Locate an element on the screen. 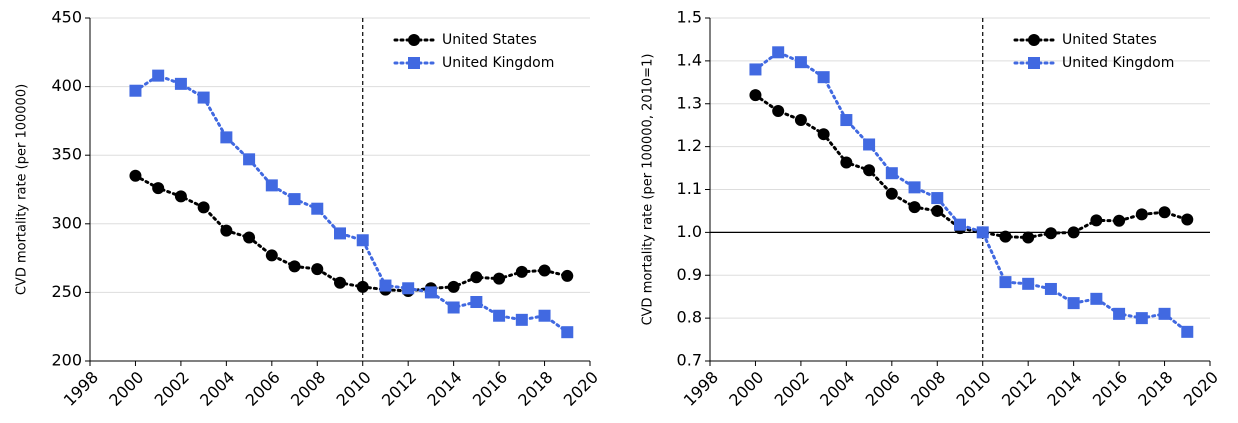 The image size is (1238, 423). y-axis-label: CVD mortality rate (per 100000) is located at coordinates (22, 189).